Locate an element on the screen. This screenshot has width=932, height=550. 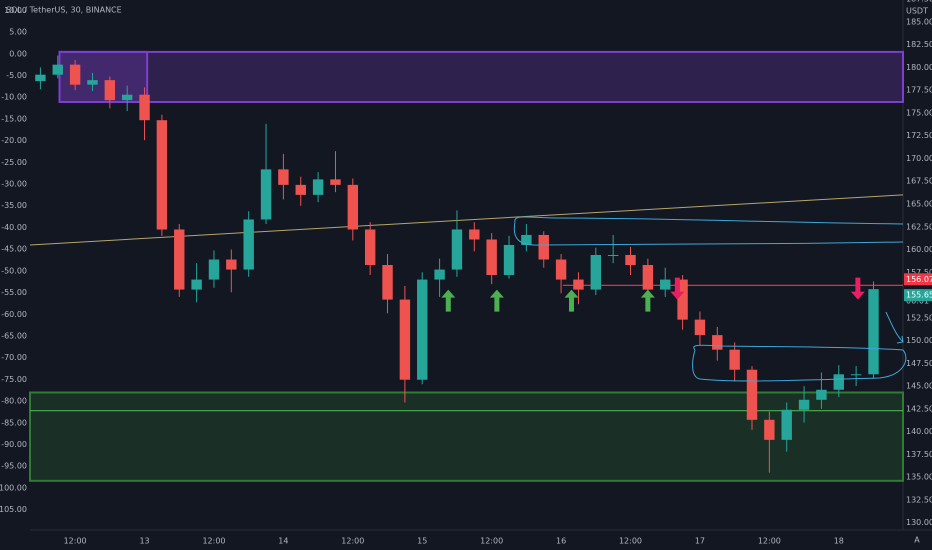
y-tick-label: 5.00 is located at coordinates (18, 32).